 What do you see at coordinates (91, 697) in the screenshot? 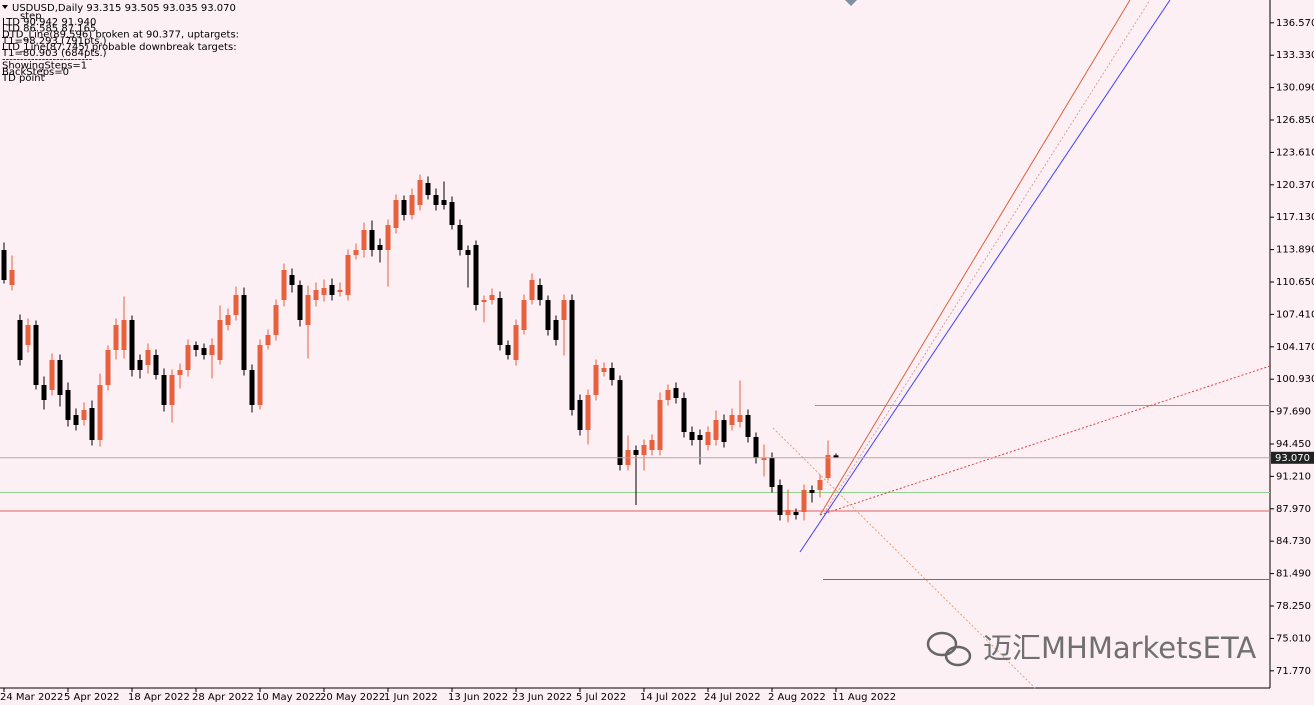
I see `x-tick-label: 5 Apr 2022` at bounding box center [91, 697].